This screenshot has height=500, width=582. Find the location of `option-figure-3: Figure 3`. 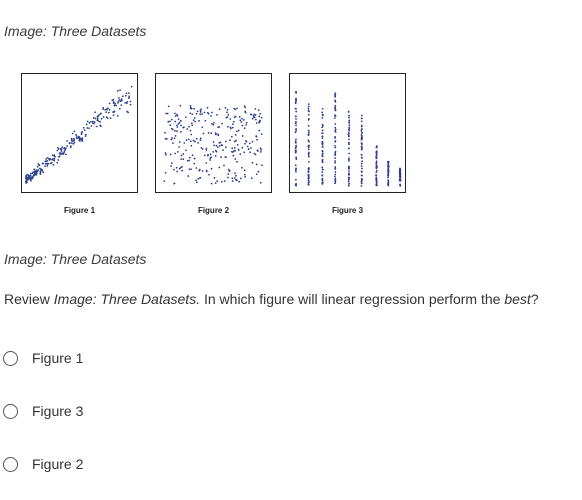

option-figure-3: Figure 3 is located at coordinates (43, 411).